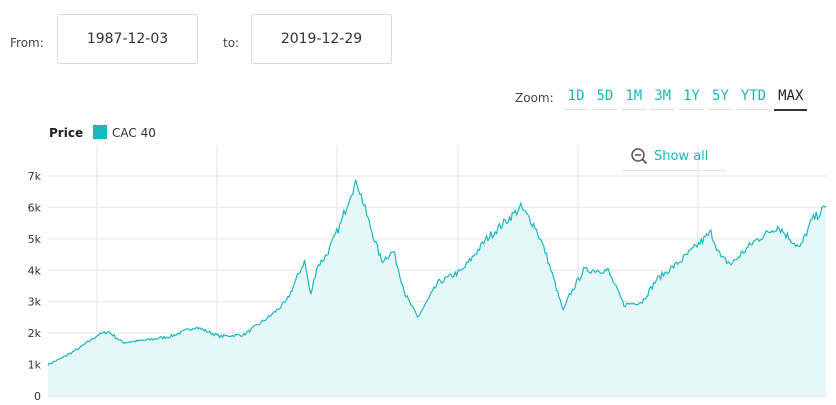 The width and height of the screenshot is (836, 405). I want to click on y-tick-label: 3k, so click(35, 302).